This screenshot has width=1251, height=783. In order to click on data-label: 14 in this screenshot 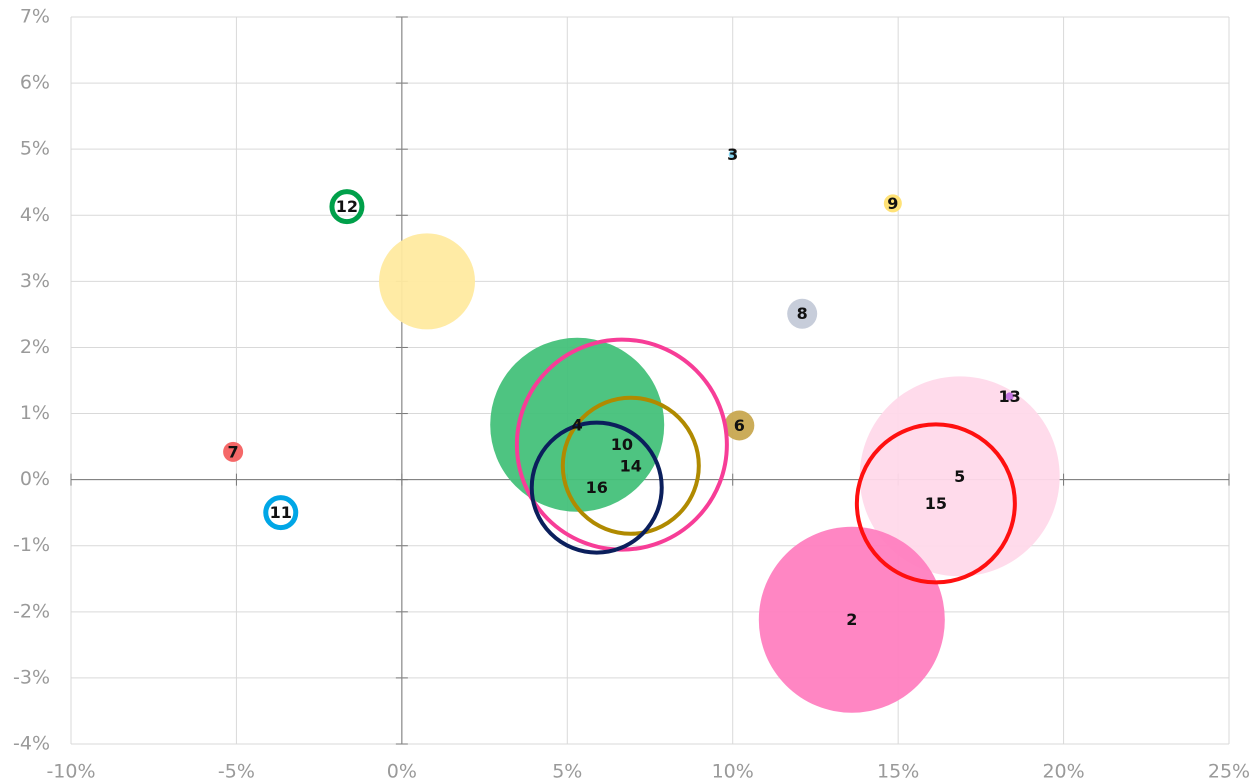, I will do `click(631, 465)`.